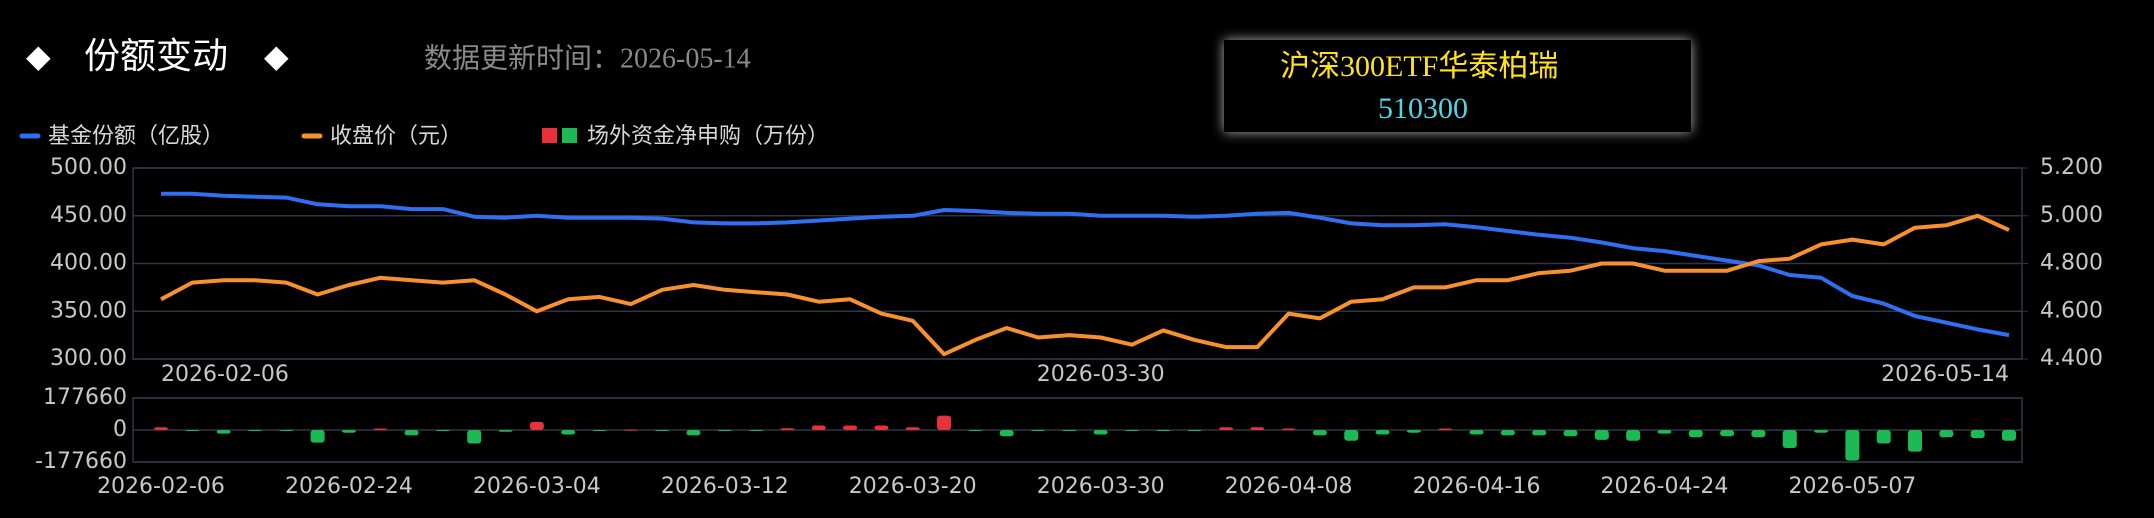 This screenshot has height=518, width=2154. Describe the element at coordinates (136, 136) in the screenshot. I see `legend-label: 基金份额（亿股）` at that location.